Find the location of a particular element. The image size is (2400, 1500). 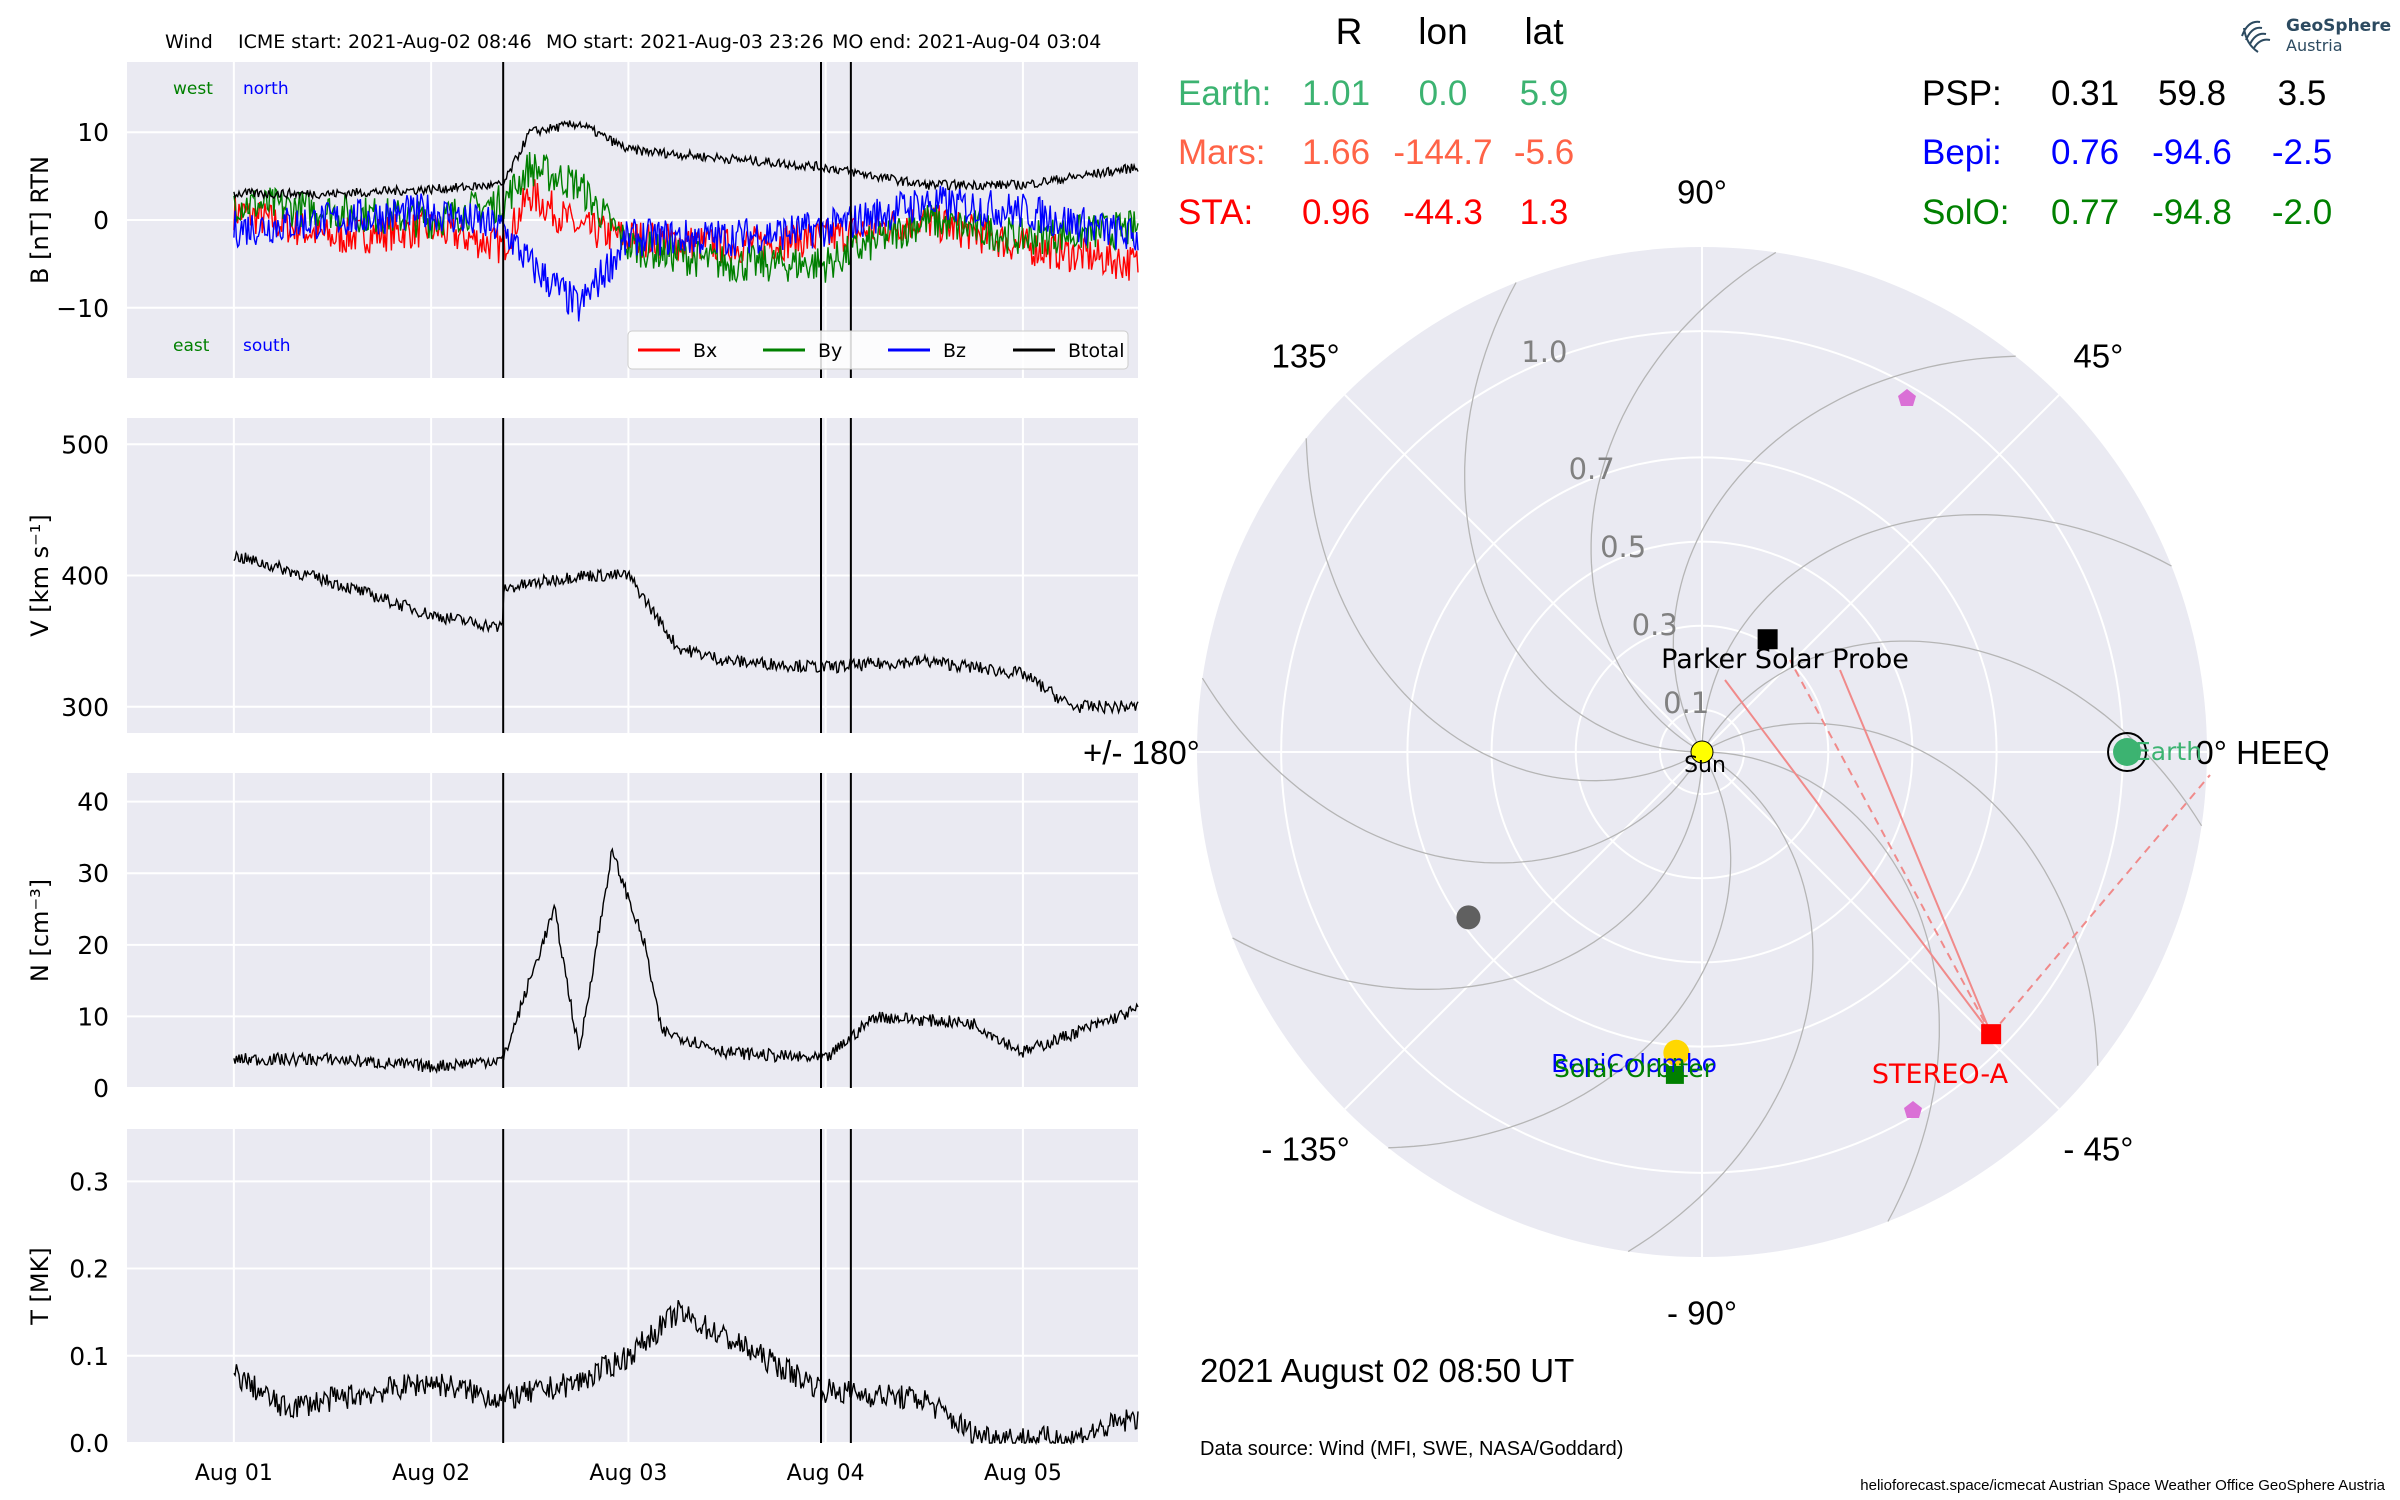

table-cell: Earth: is located at coordinates (1224, 93).